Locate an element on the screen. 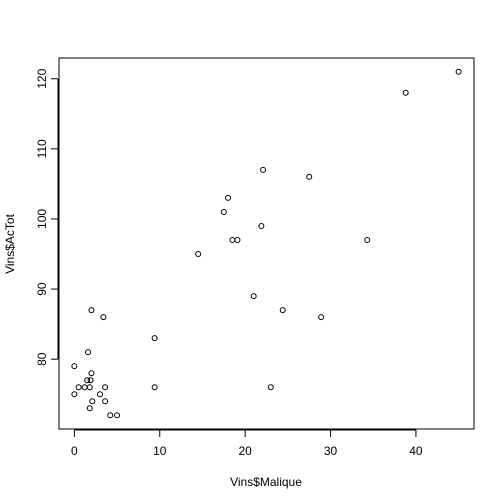  y-axis-label: Vins$AcTot is located at coordinates (10, 243).